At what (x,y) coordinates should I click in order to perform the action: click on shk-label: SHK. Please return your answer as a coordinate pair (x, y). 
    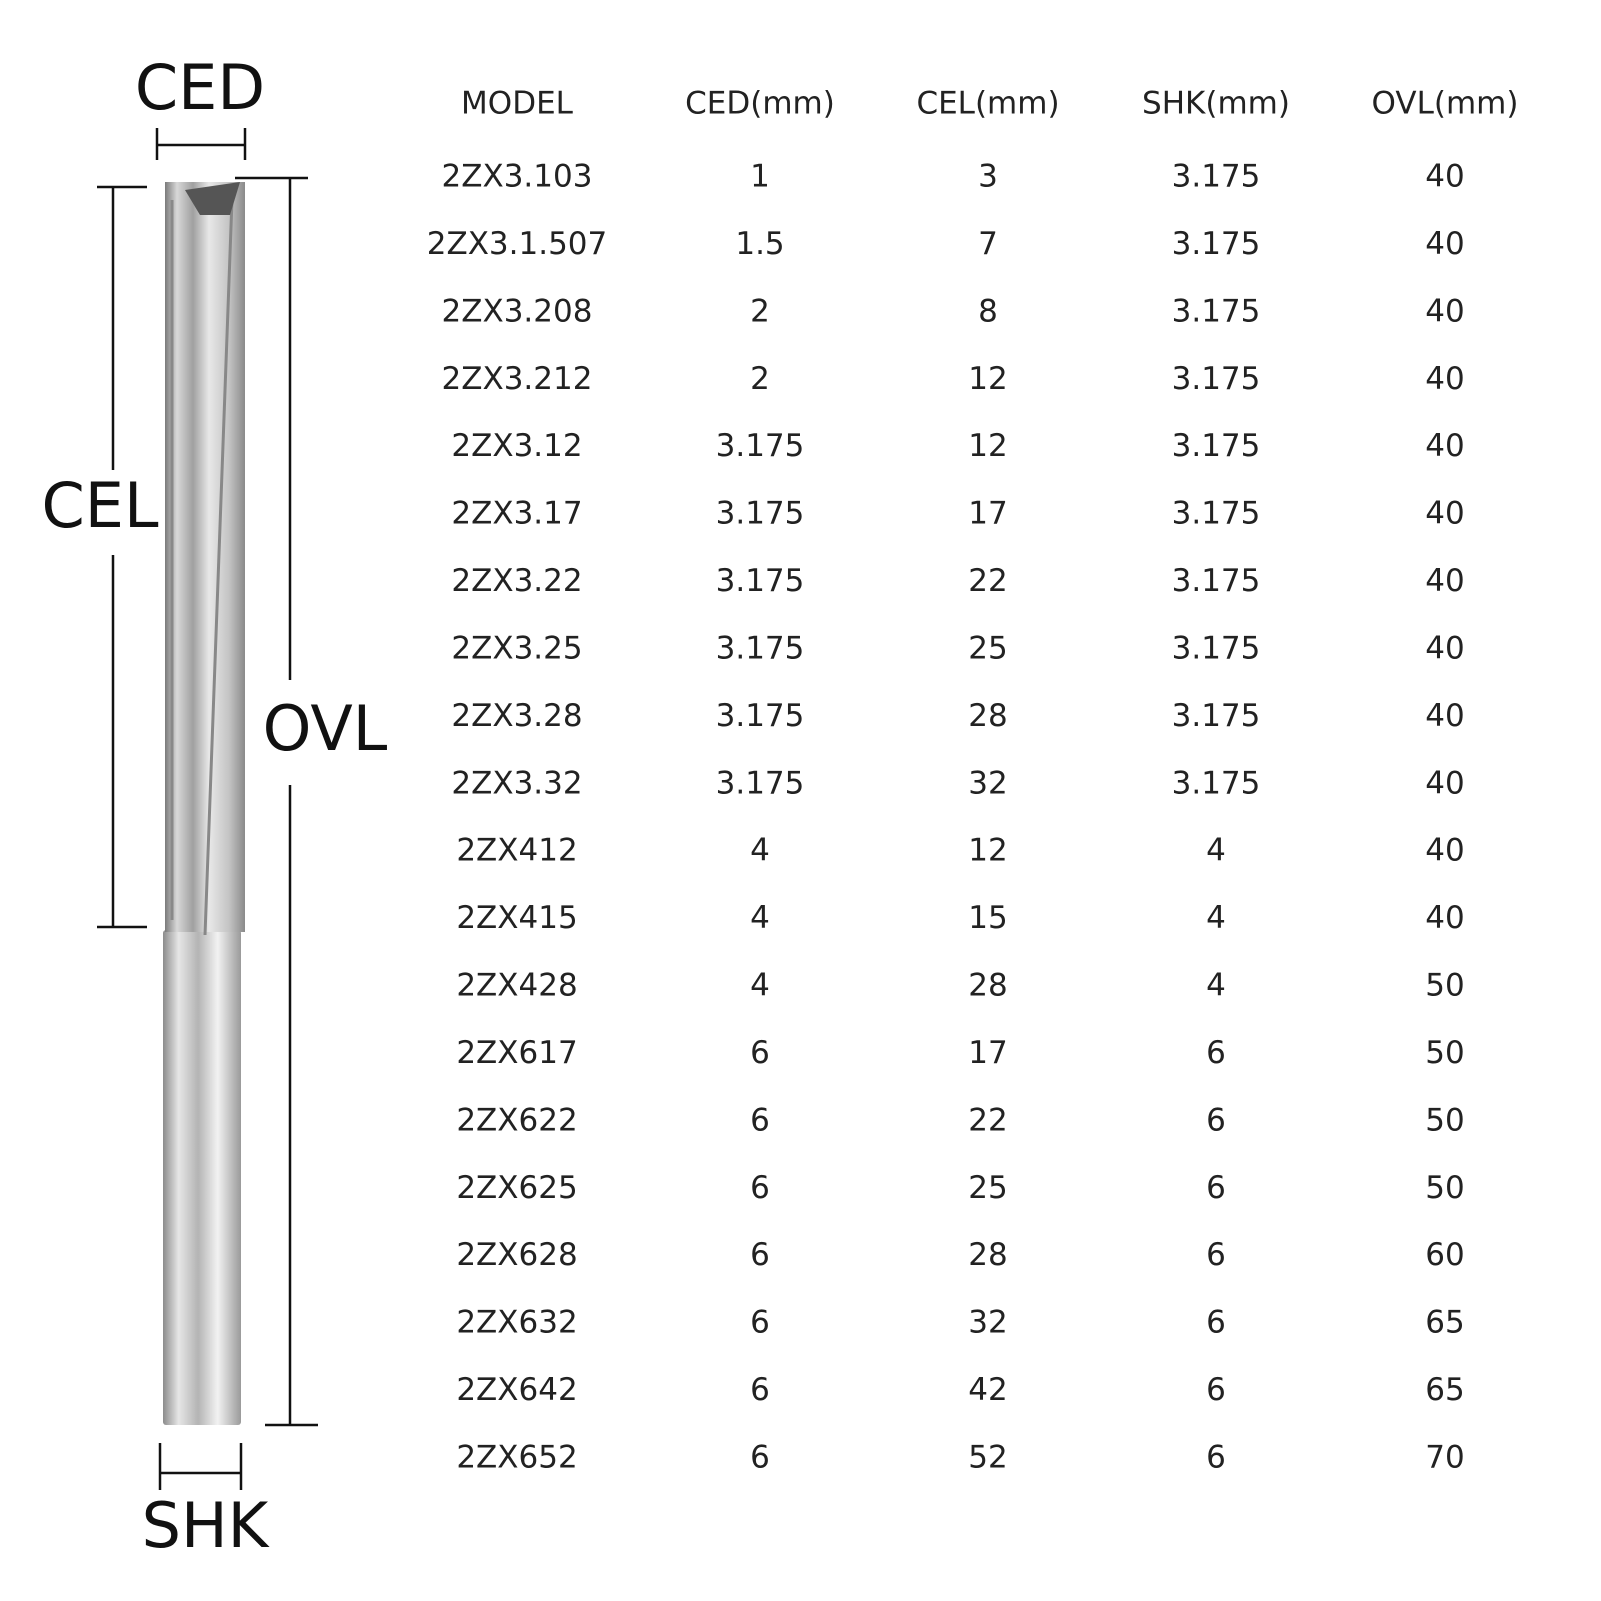
    Looking at the image, I should click on (206, 1525).